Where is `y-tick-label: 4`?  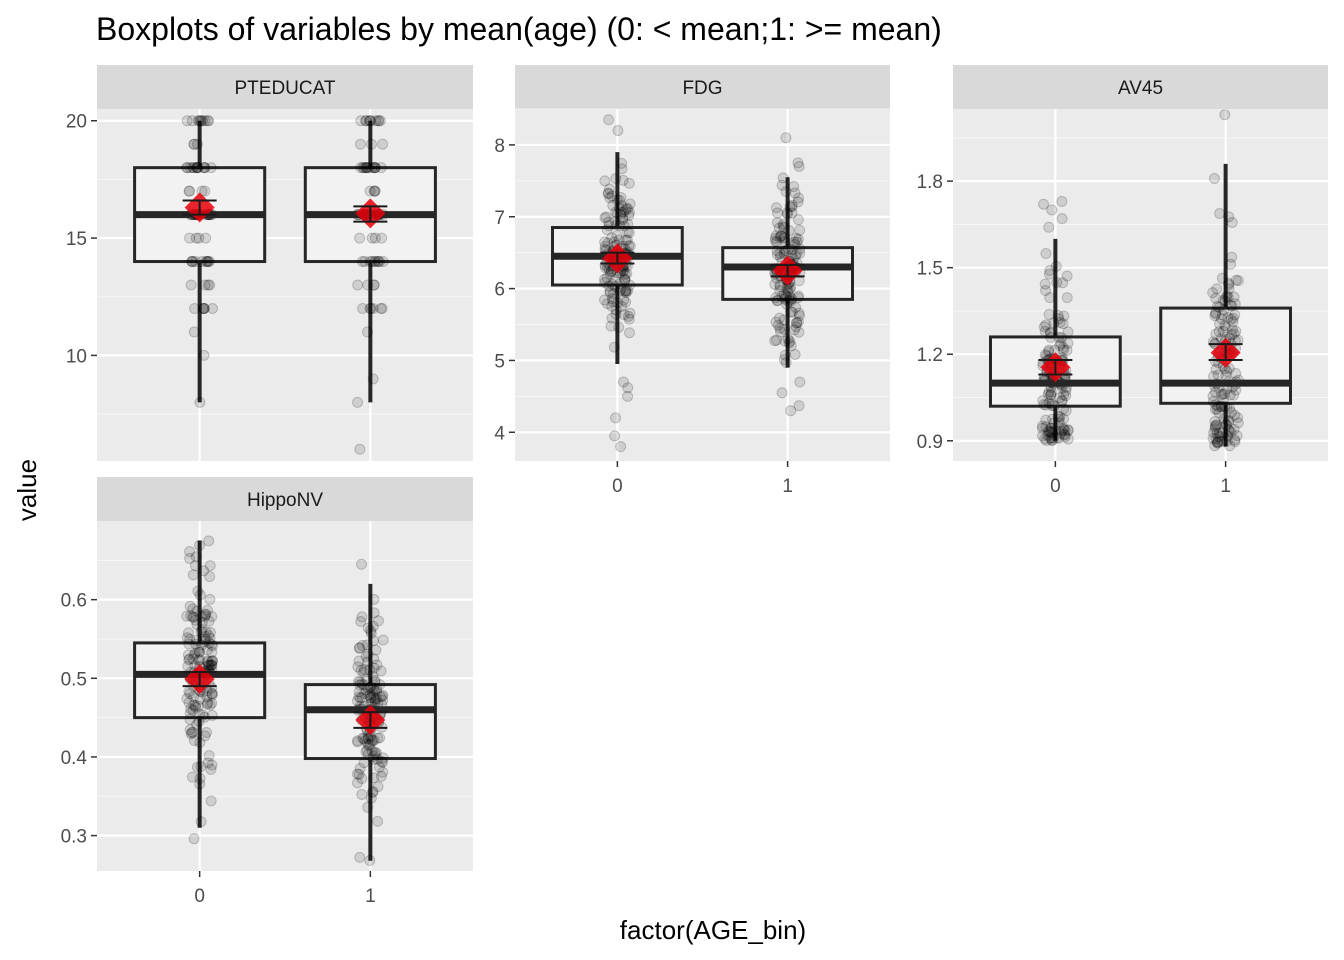
y-tick-label: 4 is located at coordinates (499, 433).